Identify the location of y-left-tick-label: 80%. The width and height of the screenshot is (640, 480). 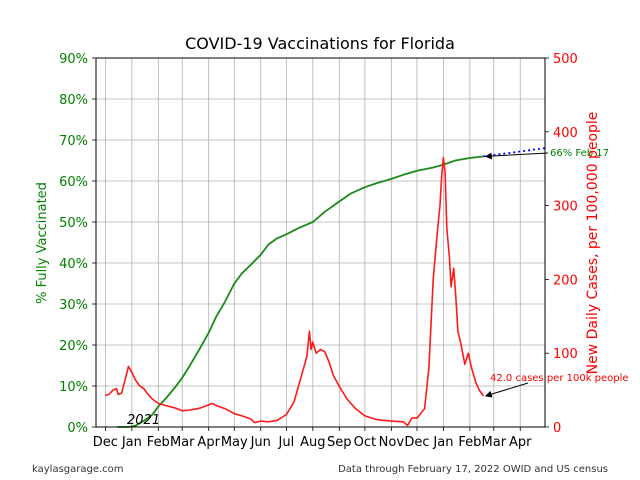
(73, 100).